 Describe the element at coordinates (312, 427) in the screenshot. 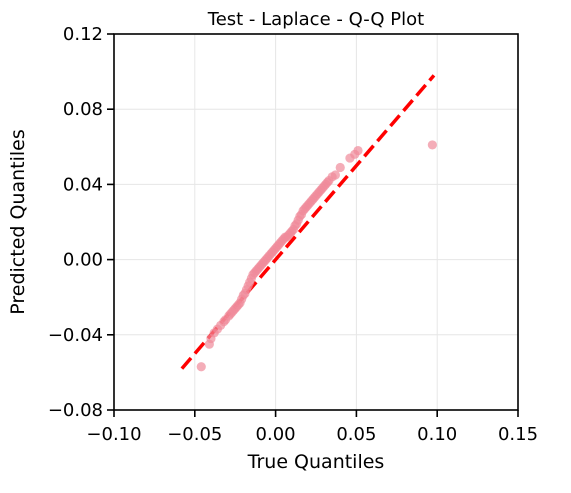

I see `x-axis-ticks: −0.10 −0.05 0.00 0.05 0.10 0.15` at that location.